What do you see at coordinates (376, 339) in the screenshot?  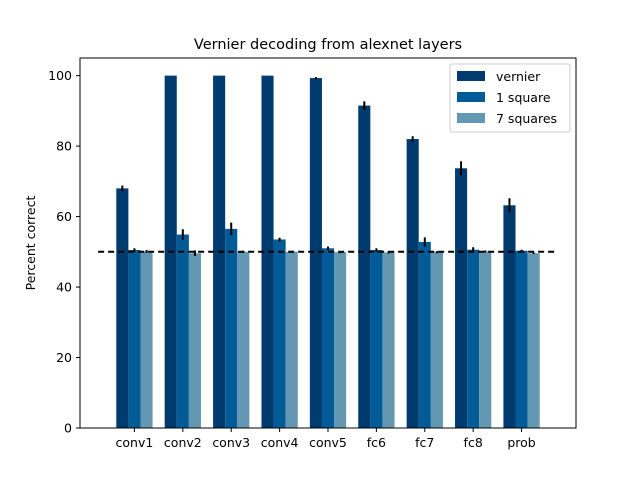 I see `bar-1-square-fc6` at bounding box center [376, 339].